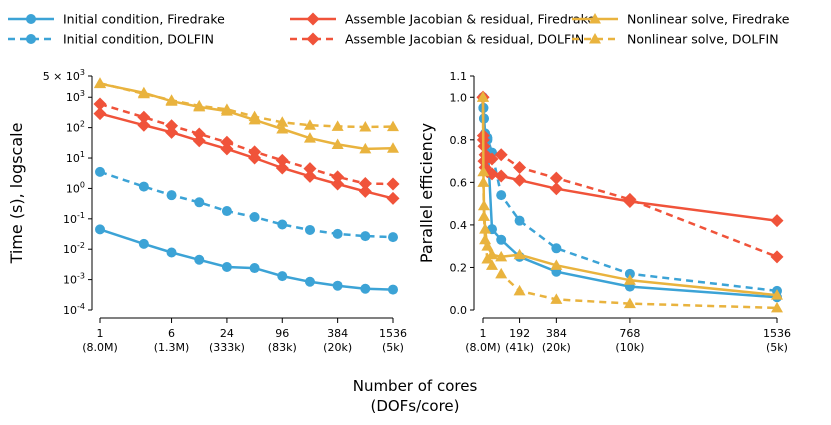 This screenshot has height=425, width=831. I want to click on legend-label: Initial condition, DOLFIN, so click(138, 39).